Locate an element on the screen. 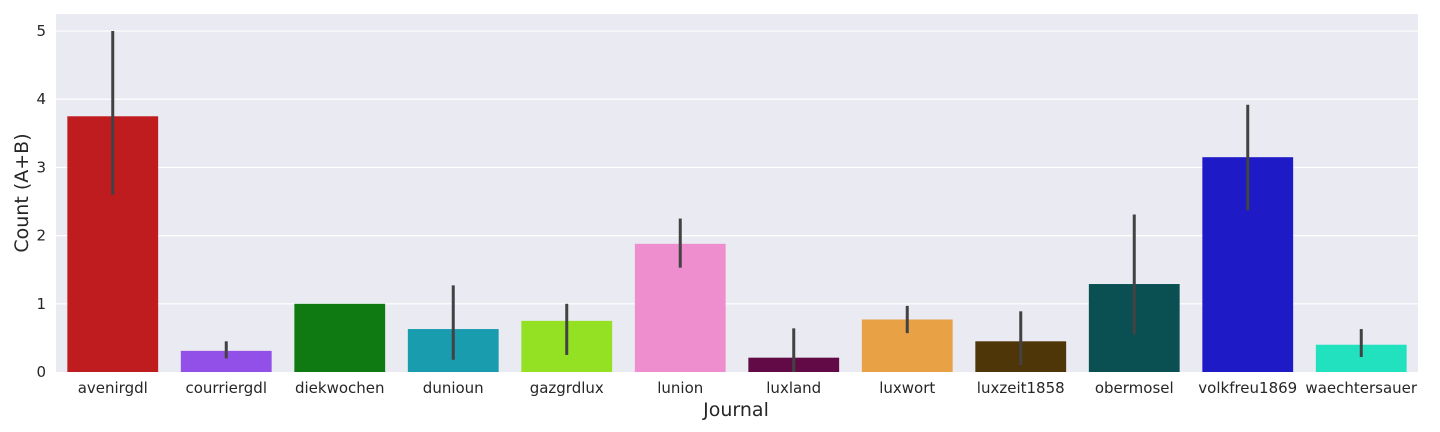  y-tick-label: 3 is located at coordinates (41, 167).